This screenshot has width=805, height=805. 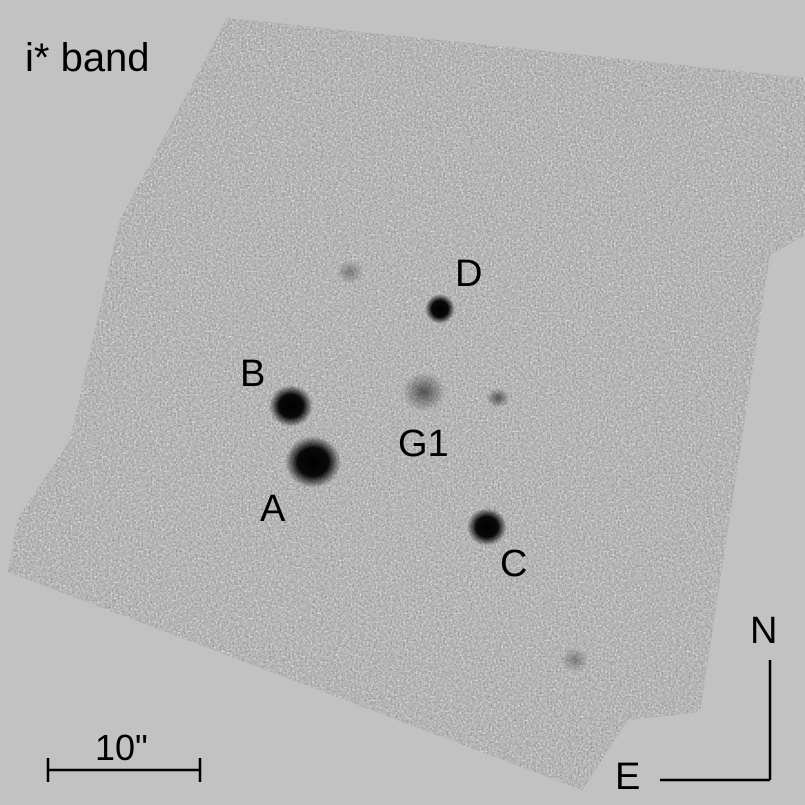 I want to click on label-source-b: B, so click(x=253, y=374).